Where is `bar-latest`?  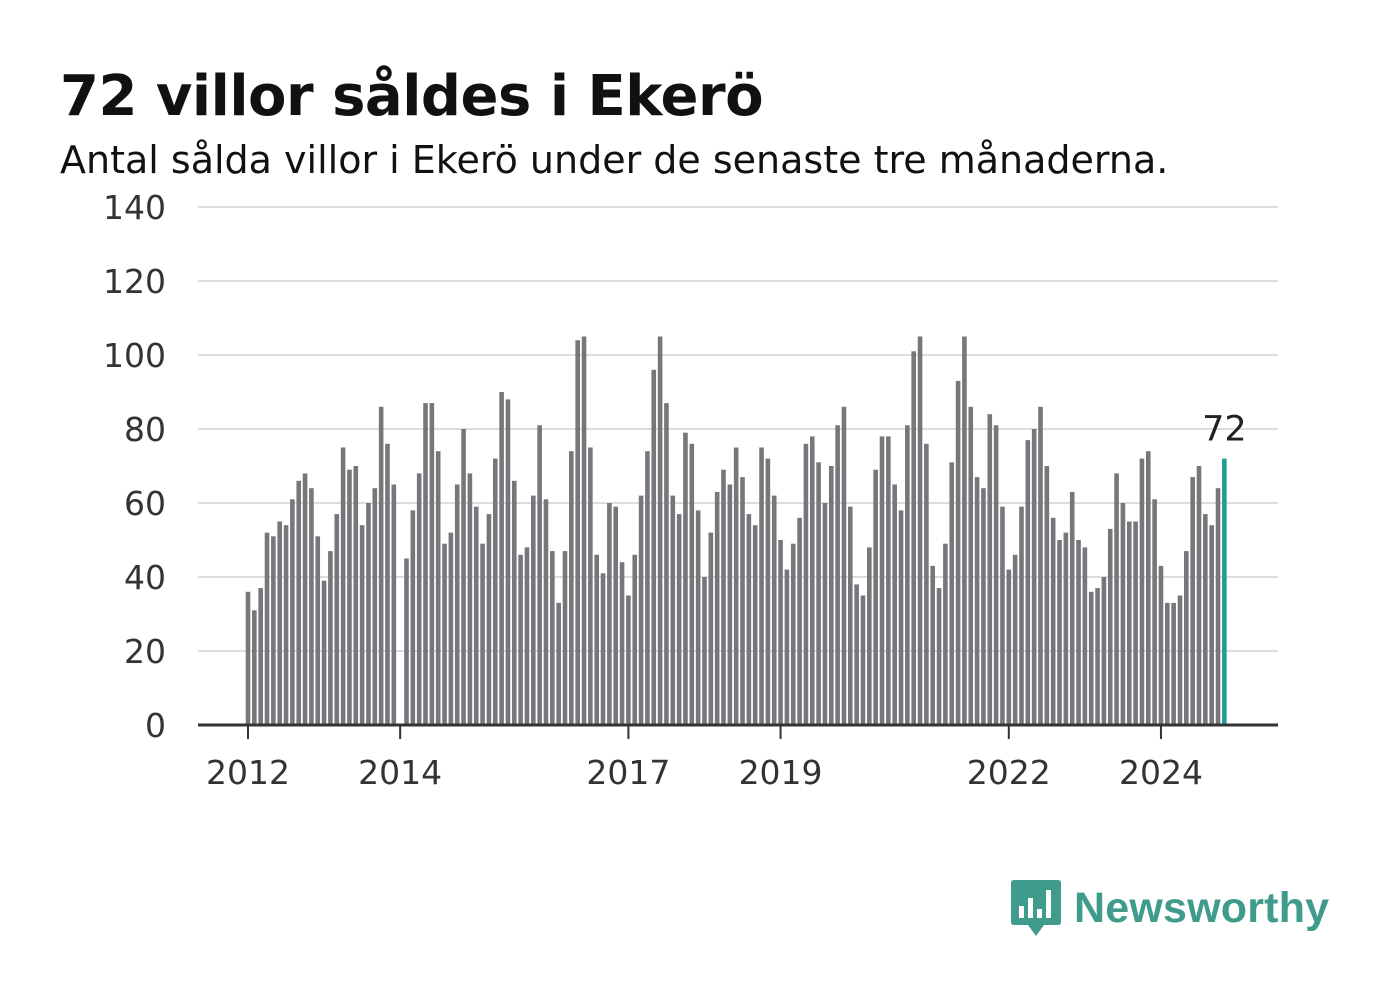
bar-latest is located at coordinates (1224, 591).